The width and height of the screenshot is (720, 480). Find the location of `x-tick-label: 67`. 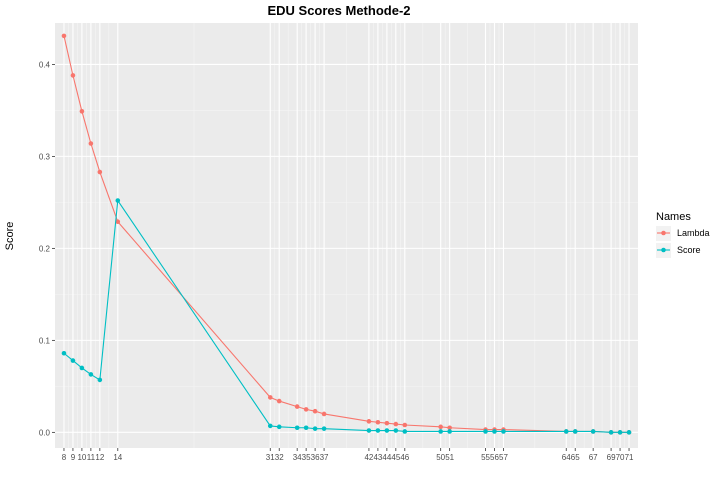

x-tick-label: 67 is located at coordinates (593, 457).